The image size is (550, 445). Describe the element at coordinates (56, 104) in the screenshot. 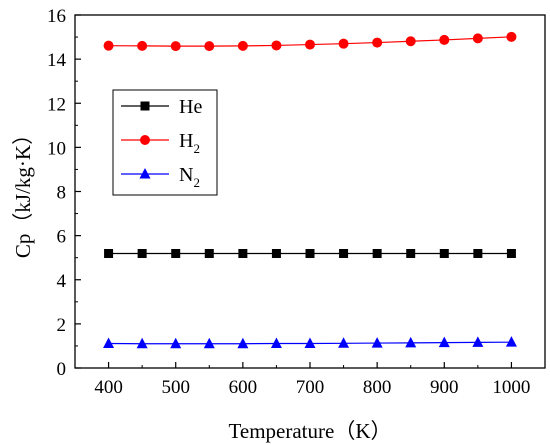

I see `y-tick-label: 12` at that location.